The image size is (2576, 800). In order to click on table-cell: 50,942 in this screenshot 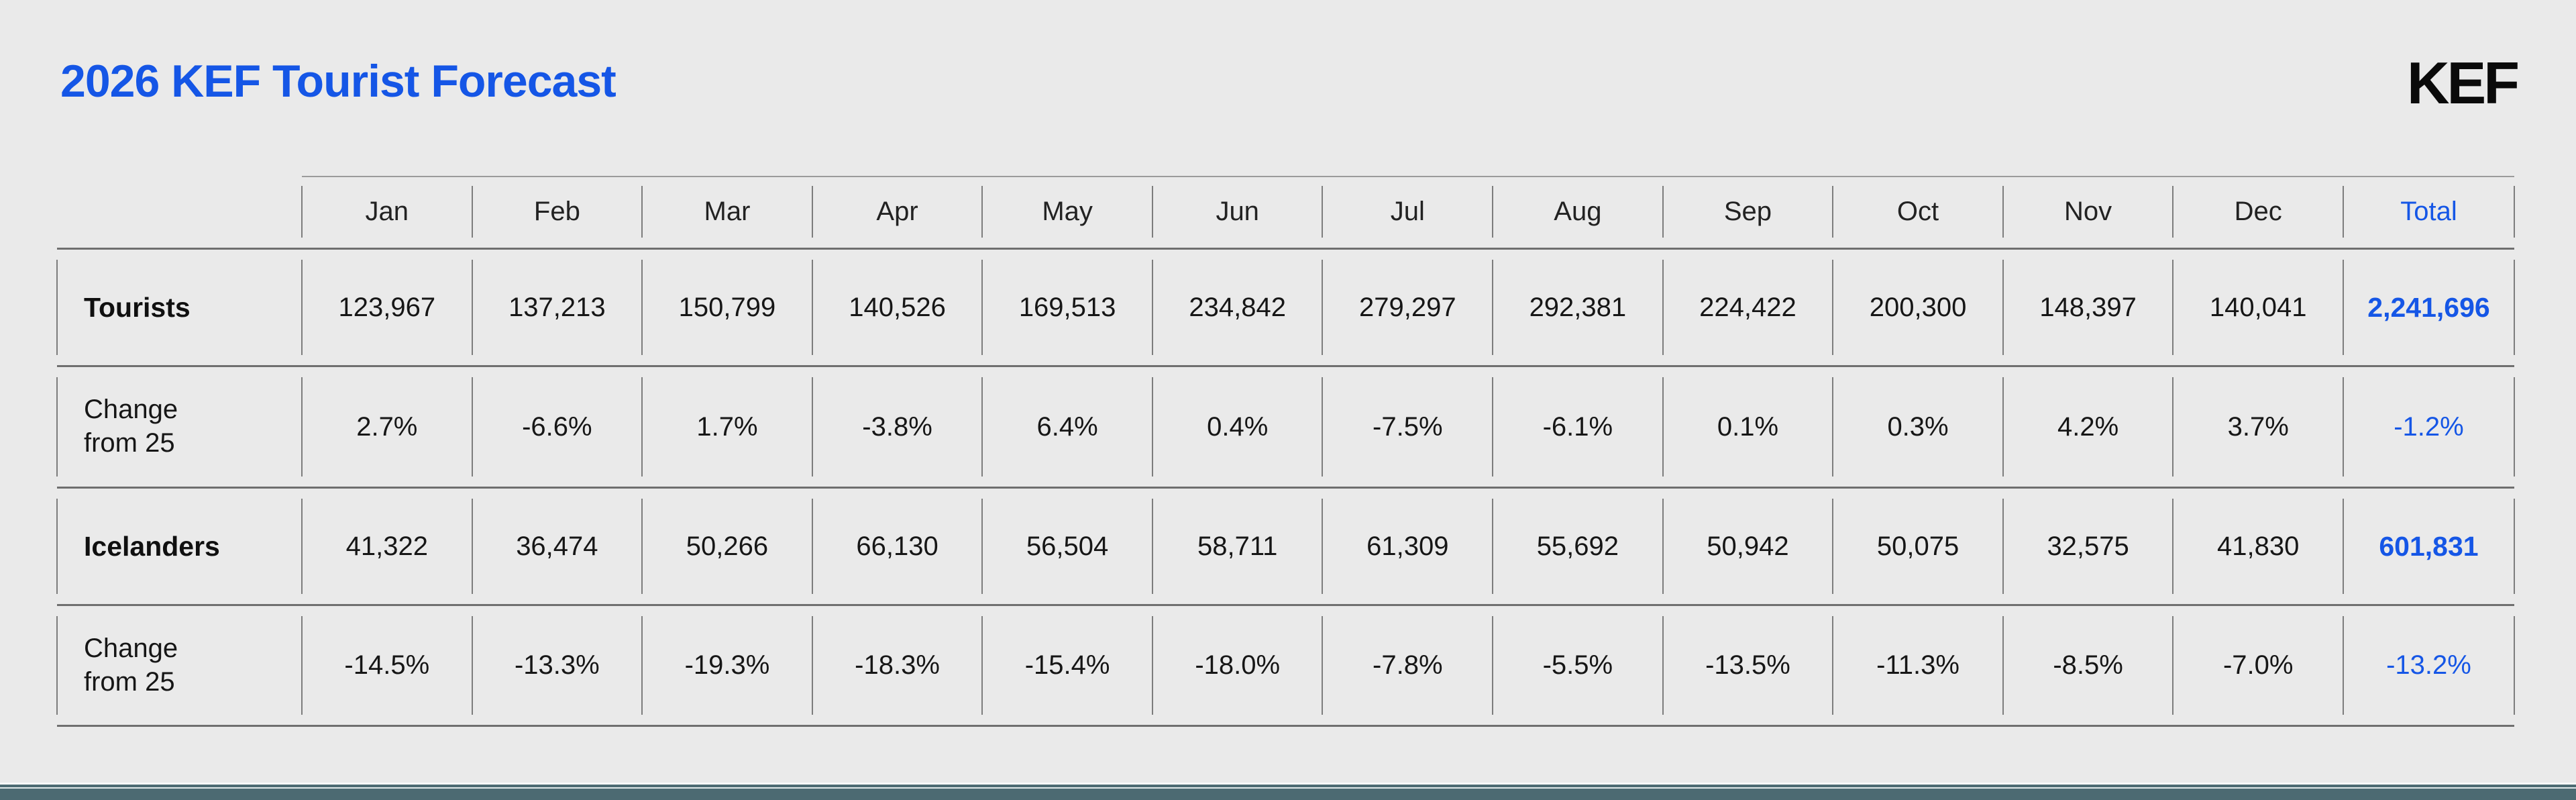, I will do `click(1747, 546)`.